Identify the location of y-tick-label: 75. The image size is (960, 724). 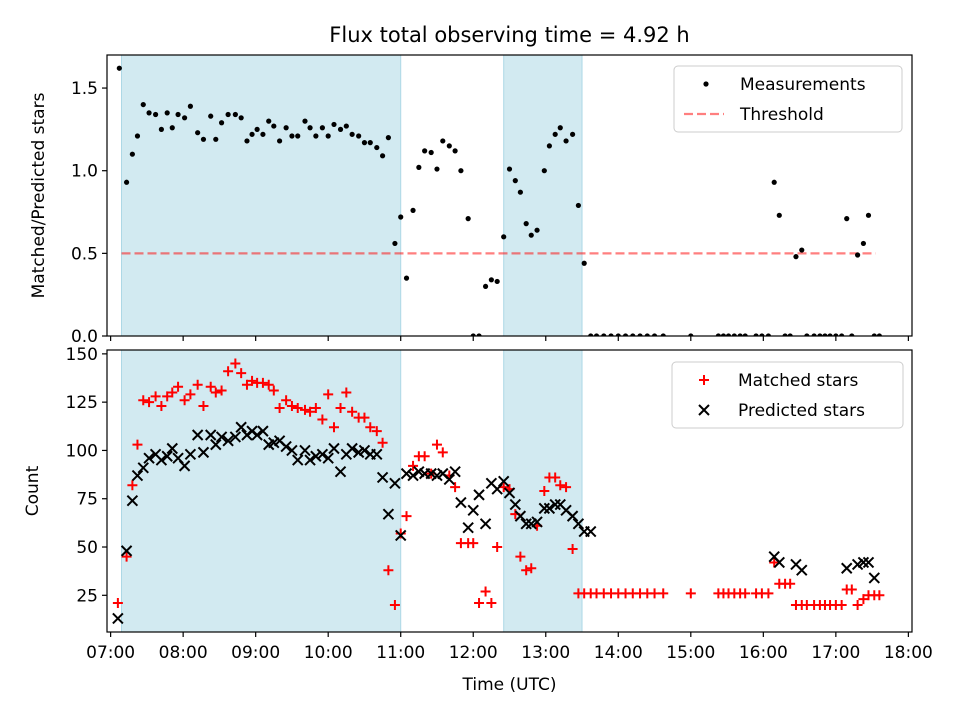
(87, 500).